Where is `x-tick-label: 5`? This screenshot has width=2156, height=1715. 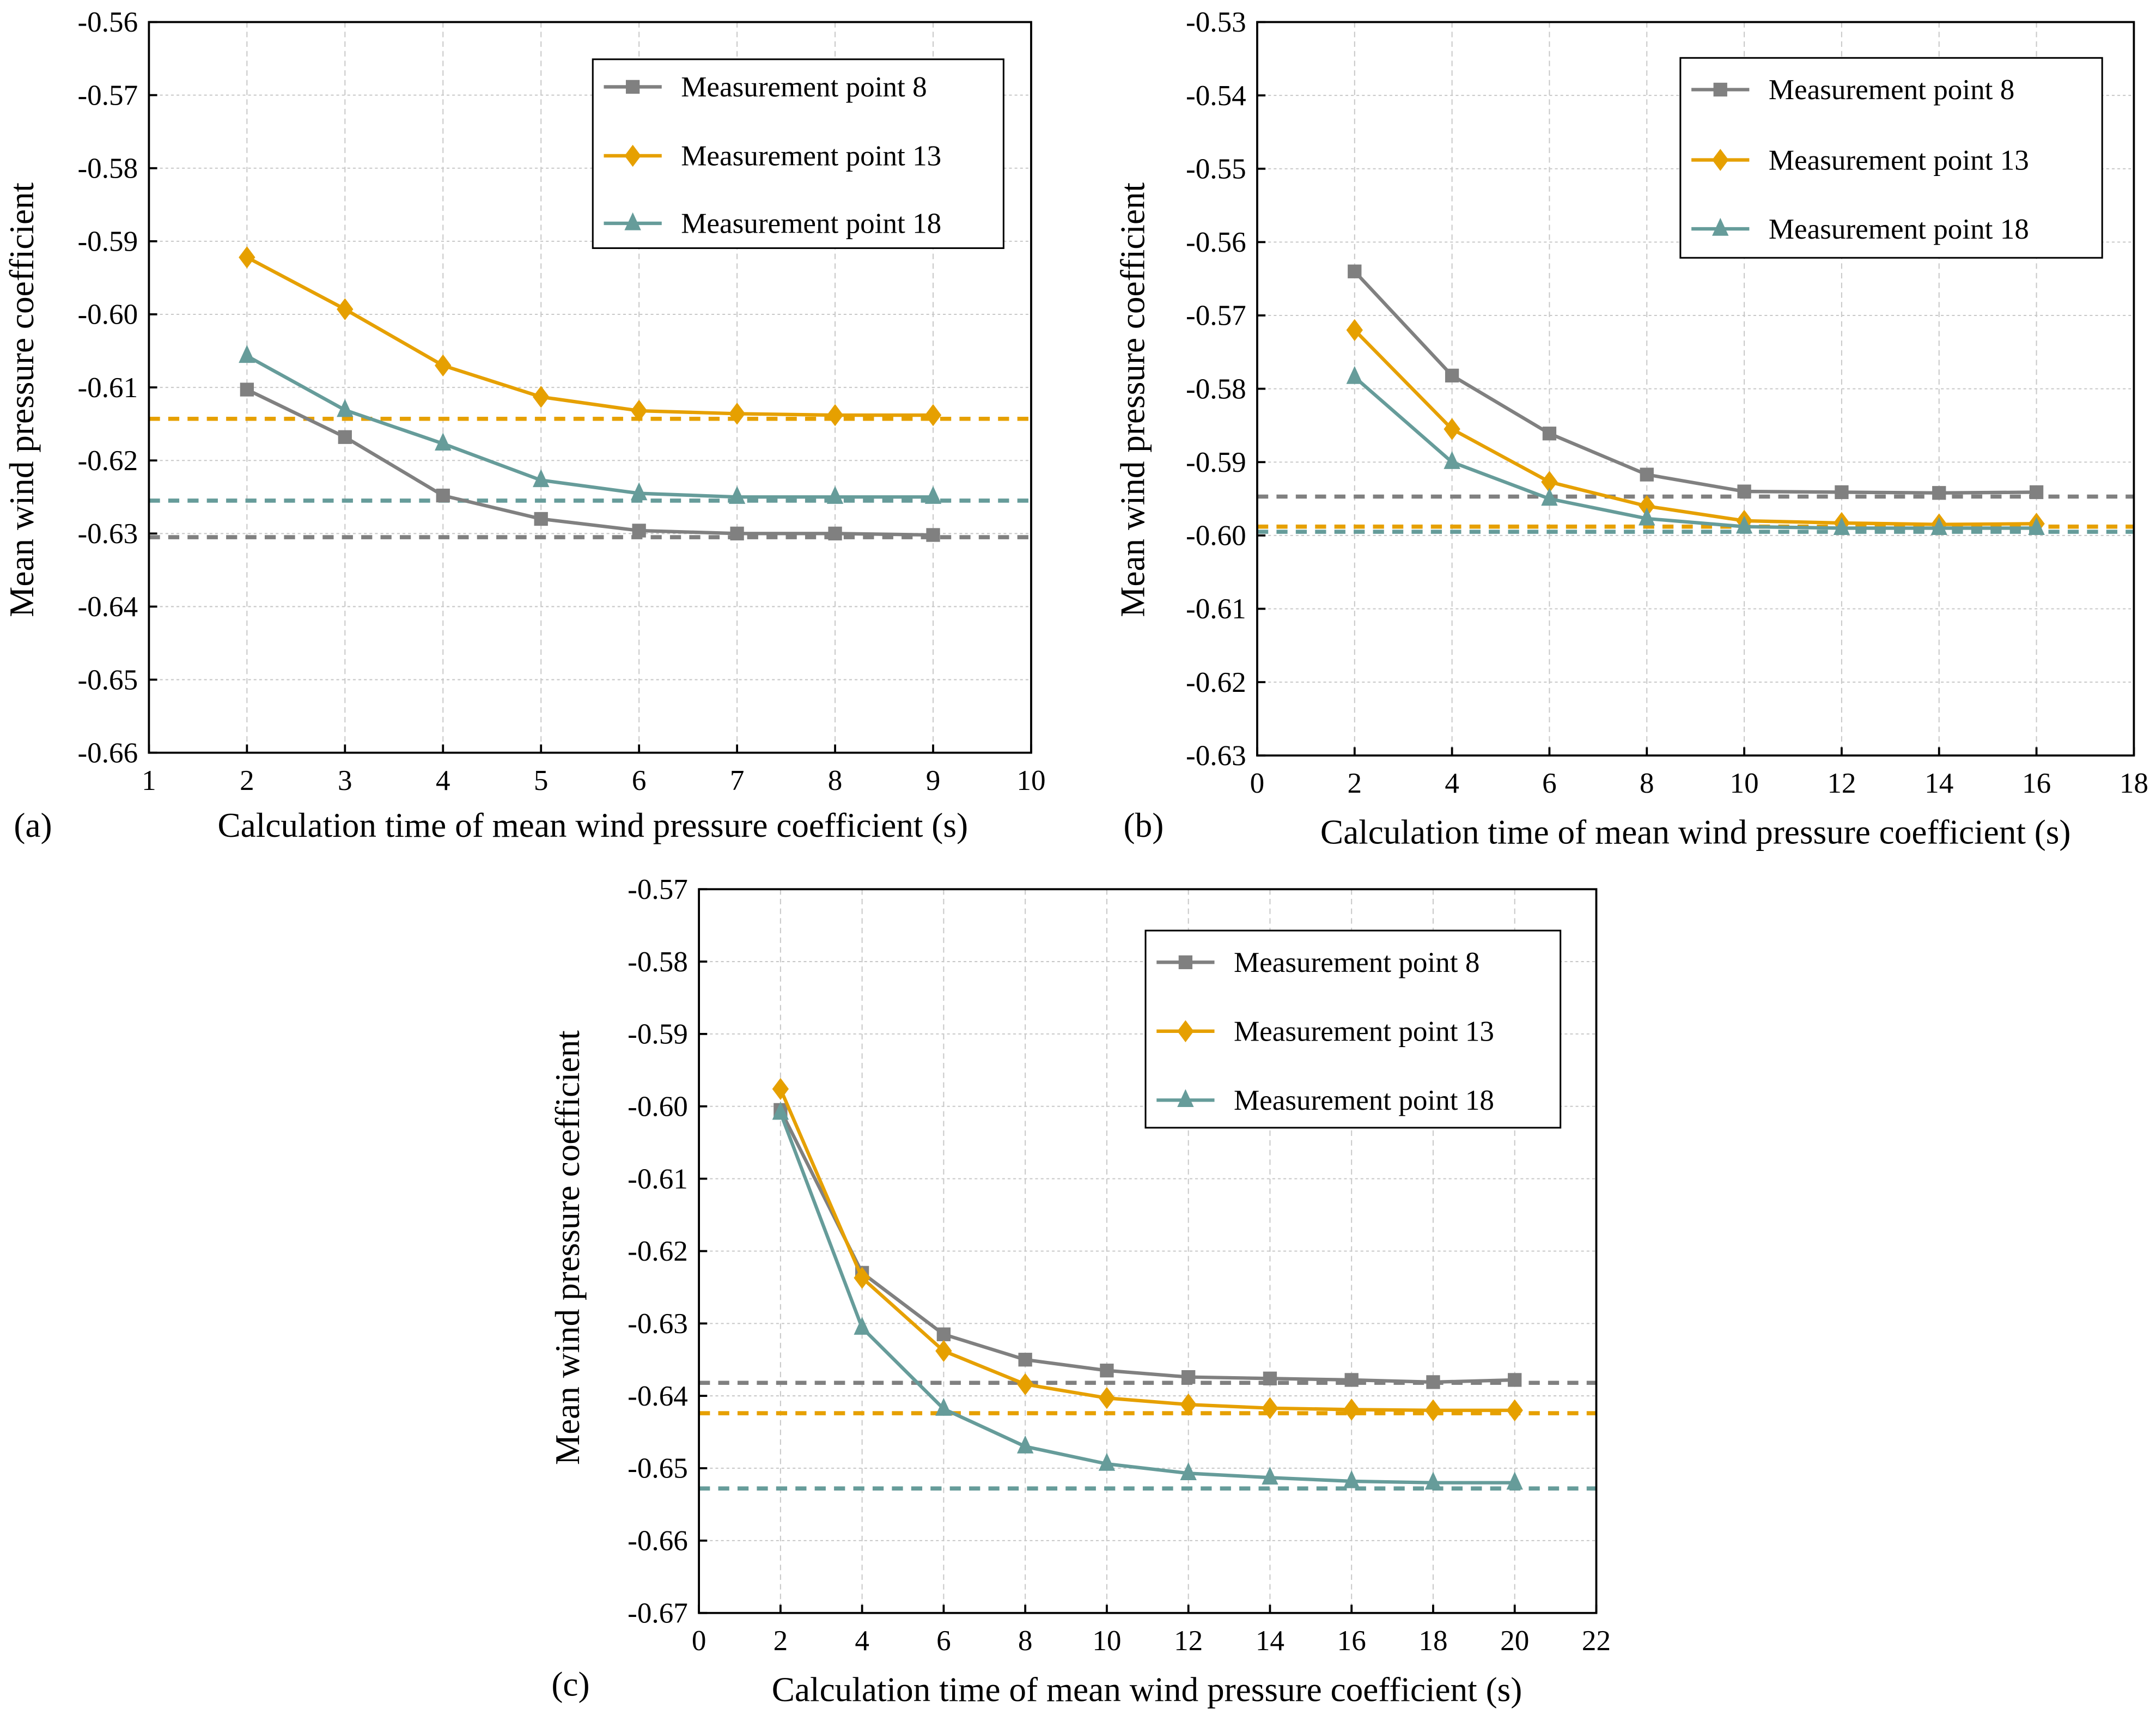 x-tick-label: 5 is located at coordinates (541, 780).